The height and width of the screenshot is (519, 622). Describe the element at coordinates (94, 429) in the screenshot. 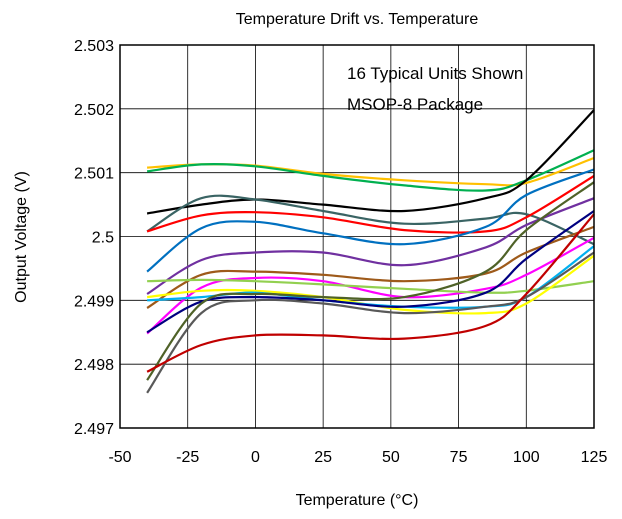

I see `y-tick-label: 2.497` at that location.